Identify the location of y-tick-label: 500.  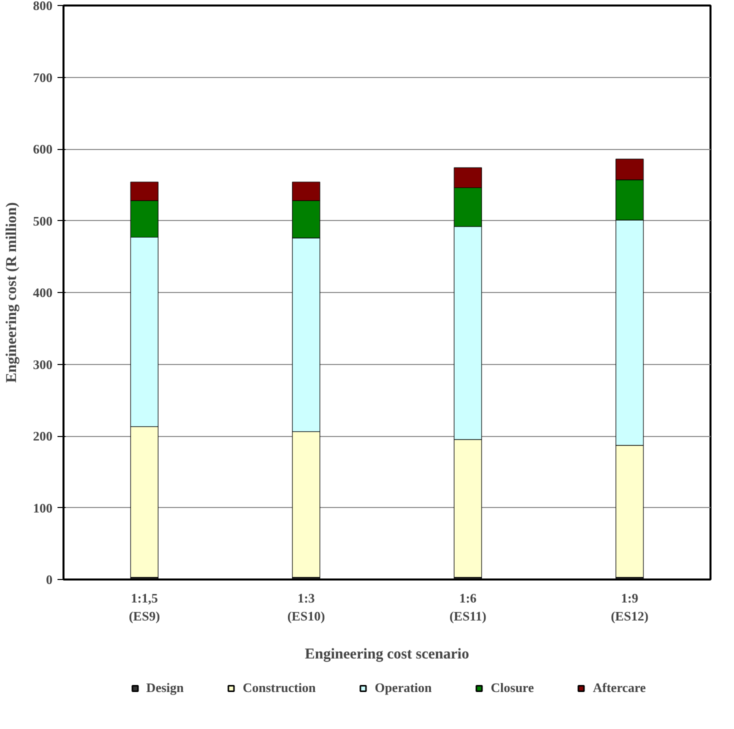
(42, 220).